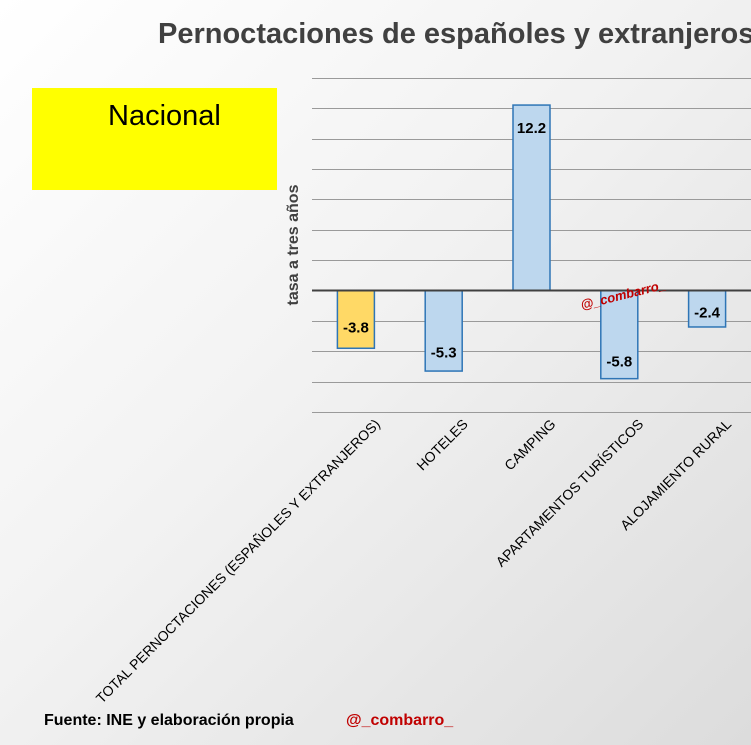  Describe the element at coordinates (707, 313) in the screenshot. I see `bar-value-label: -2.4` at that location.